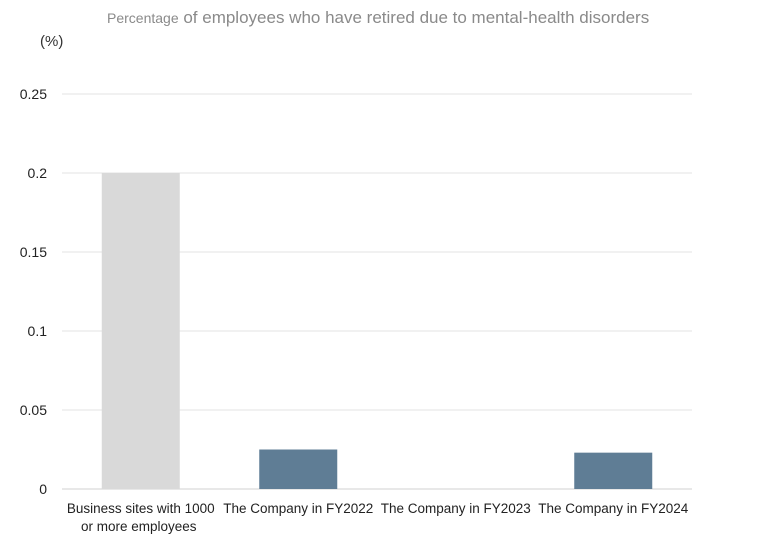  Describe the element at coordinates (38, 331) in the screenshot. I see `y-tick-label: 0.1` at that location.